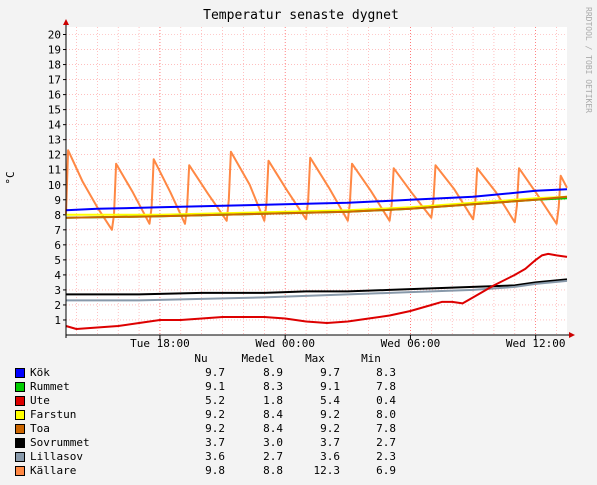 This screenshot has width=597, height=485. Describe the element at coordinates (347, 342) in the screenshot. I see `x-ticks: Tue 18:00 Wed 00:00 Wed 06:00 Wed 12:00` at that location.